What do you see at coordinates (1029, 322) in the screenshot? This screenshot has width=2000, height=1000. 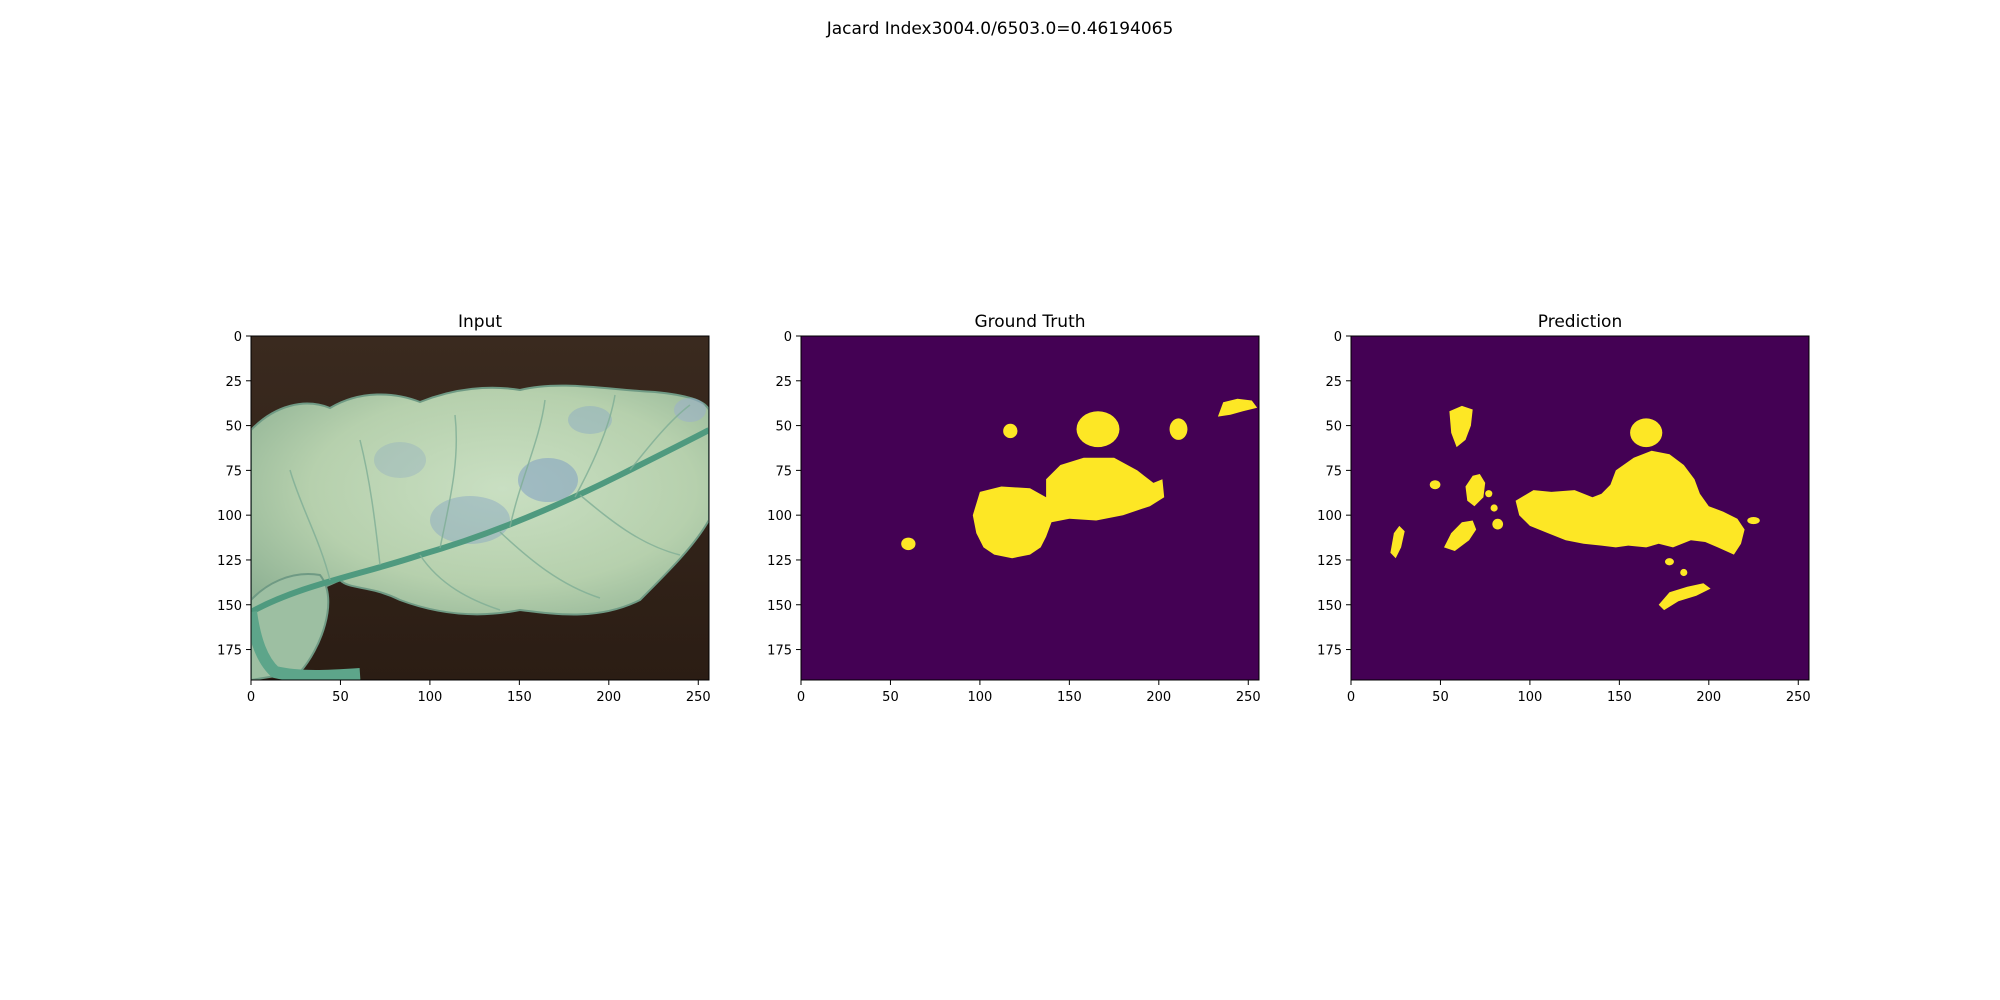 I see `ground-truth-panel-title: Ground Truth` at bounding box center [1029, 322].